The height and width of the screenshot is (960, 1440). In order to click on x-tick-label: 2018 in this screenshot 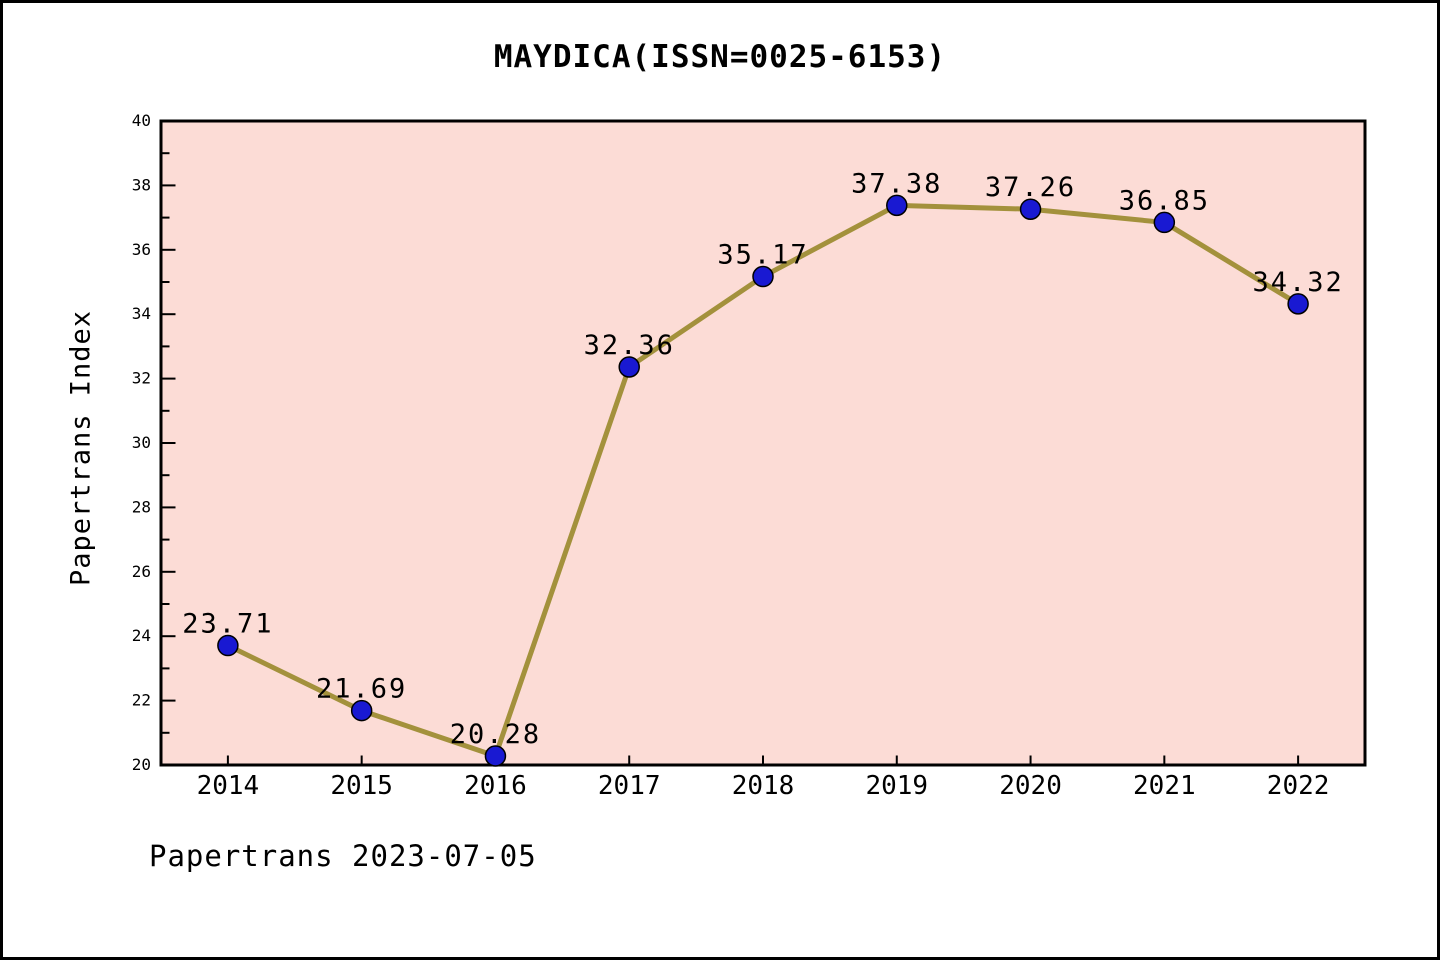, I will do `click(763, 786)`.